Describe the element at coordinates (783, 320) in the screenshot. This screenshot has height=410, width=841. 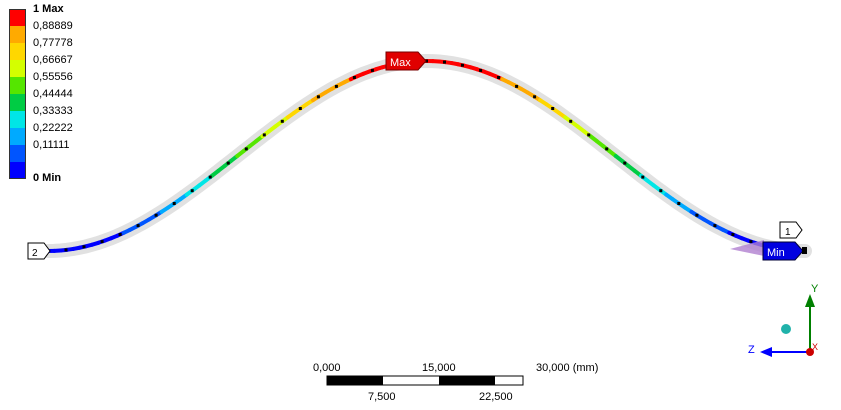
I see `axis-triad: Y Z X` at that location.